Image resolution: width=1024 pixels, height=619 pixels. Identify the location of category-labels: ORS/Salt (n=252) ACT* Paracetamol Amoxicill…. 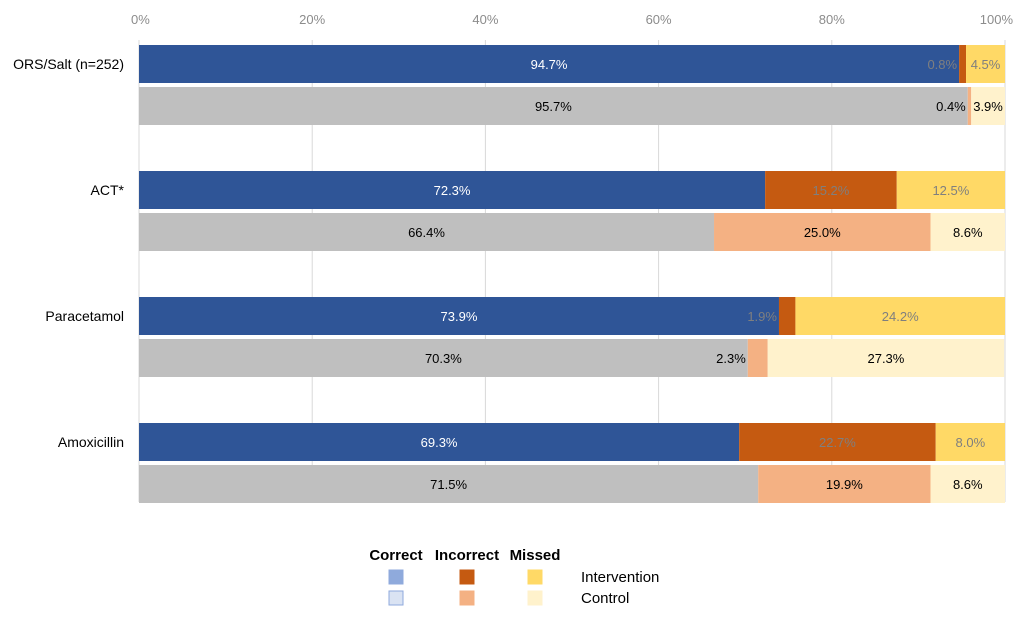
(68, 253).